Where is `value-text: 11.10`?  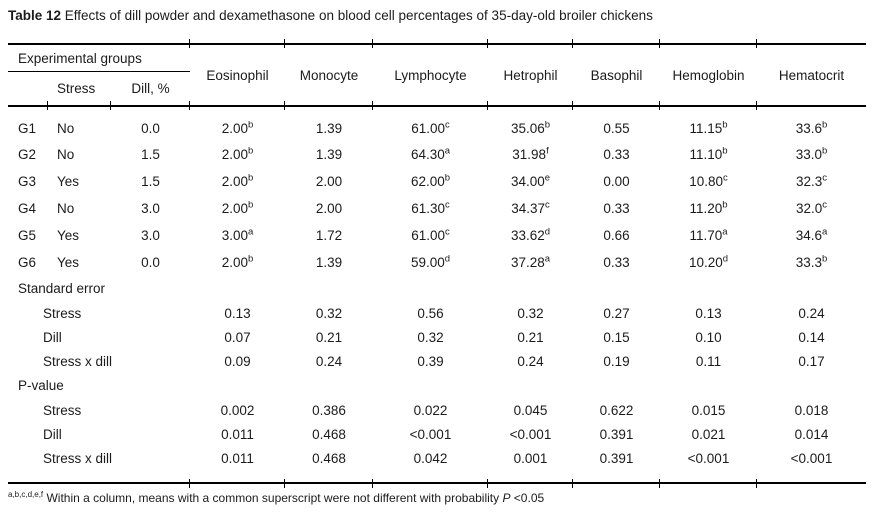
value-text: 11.10 is located at coordinates (706, 154).